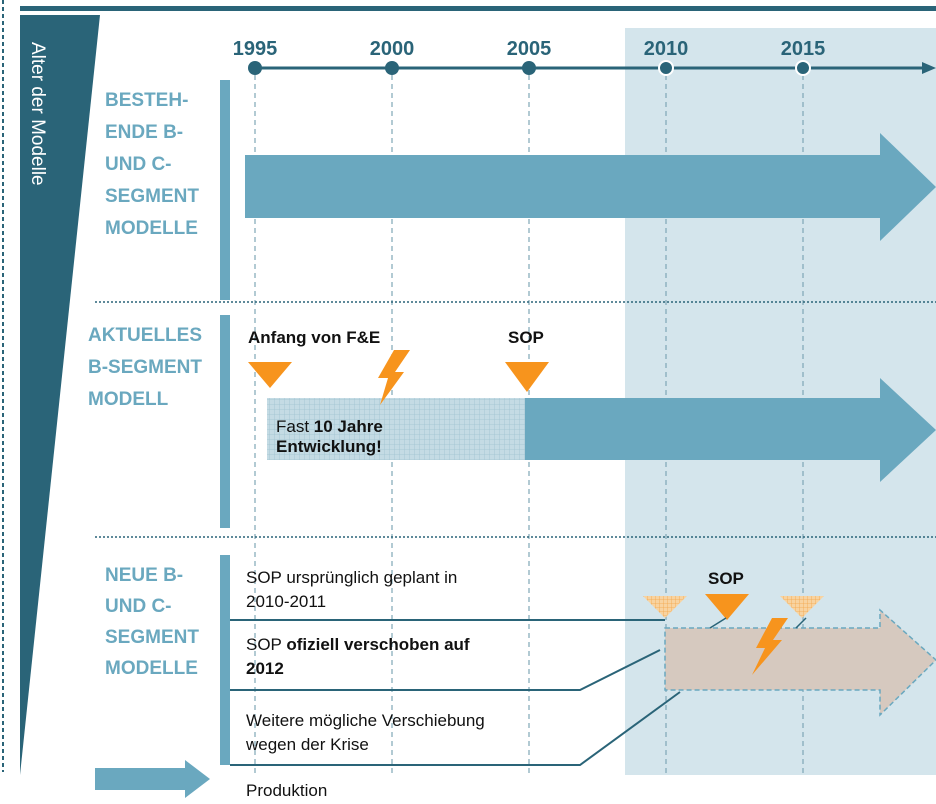 The width and height of the screenshot is (936, 804). I want to click on development-box, so click(396, 429).